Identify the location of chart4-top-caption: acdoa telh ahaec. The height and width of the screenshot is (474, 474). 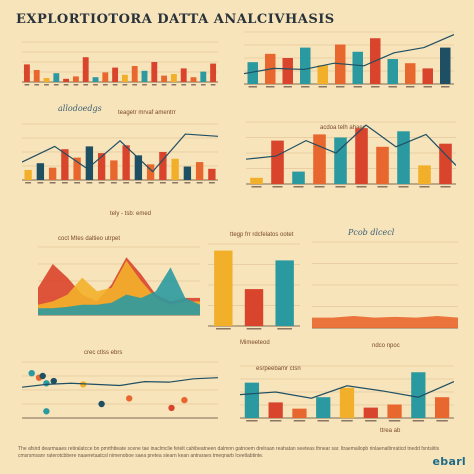
(343, 128).